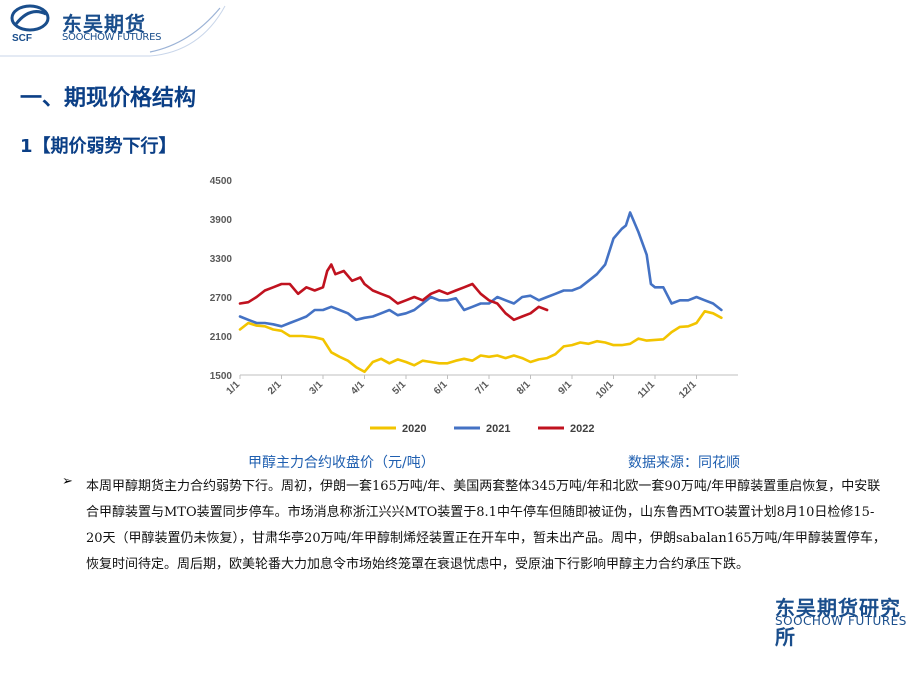  I want to click on header-swoosh, so click(113, 31).